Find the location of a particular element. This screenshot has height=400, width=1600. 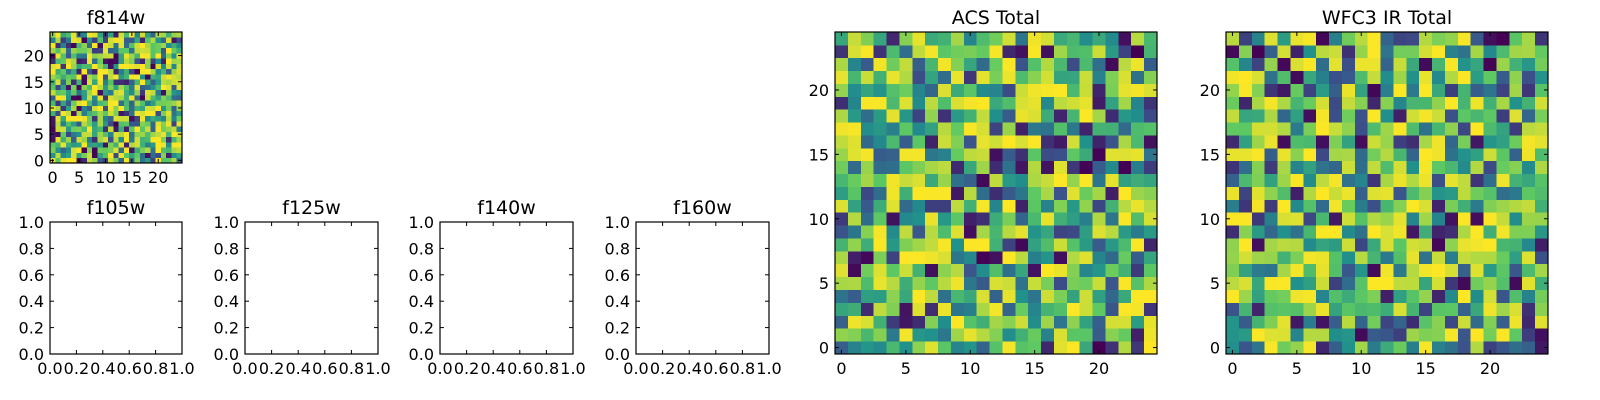

x-tick-label: 5 is located at coordinates (906, 368).